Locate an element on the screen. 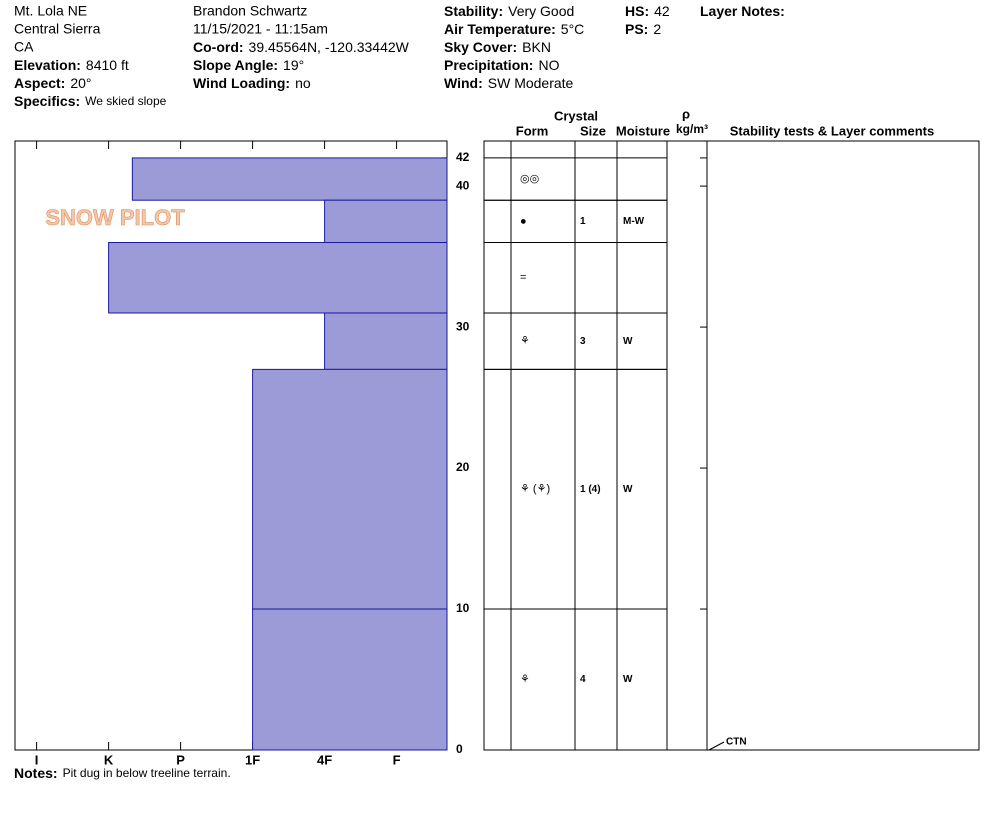 This screenshot has width=994, height=840. header-field: HS: 42 is located at coordinates (647, 11).